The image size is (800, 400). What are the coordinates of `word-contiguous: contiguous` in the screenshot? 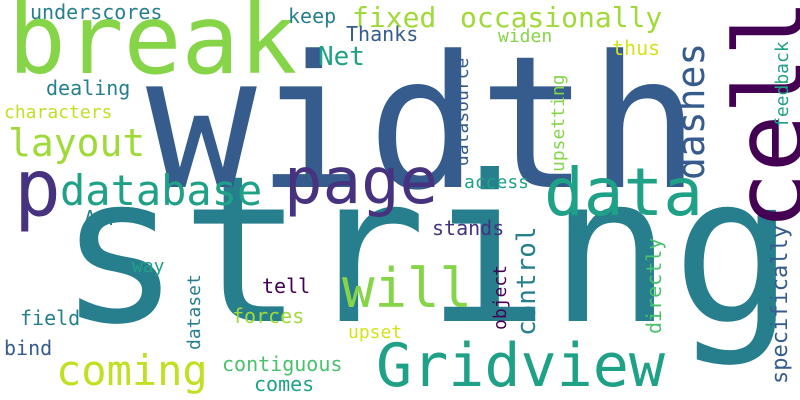 It's located at (282, 364).